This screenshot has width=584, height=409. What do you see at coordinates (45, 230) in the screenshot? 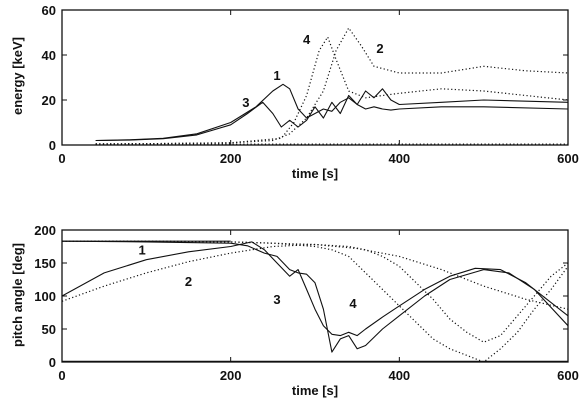
I see `y-tick-label: 200` at bounding box center [45, 230].